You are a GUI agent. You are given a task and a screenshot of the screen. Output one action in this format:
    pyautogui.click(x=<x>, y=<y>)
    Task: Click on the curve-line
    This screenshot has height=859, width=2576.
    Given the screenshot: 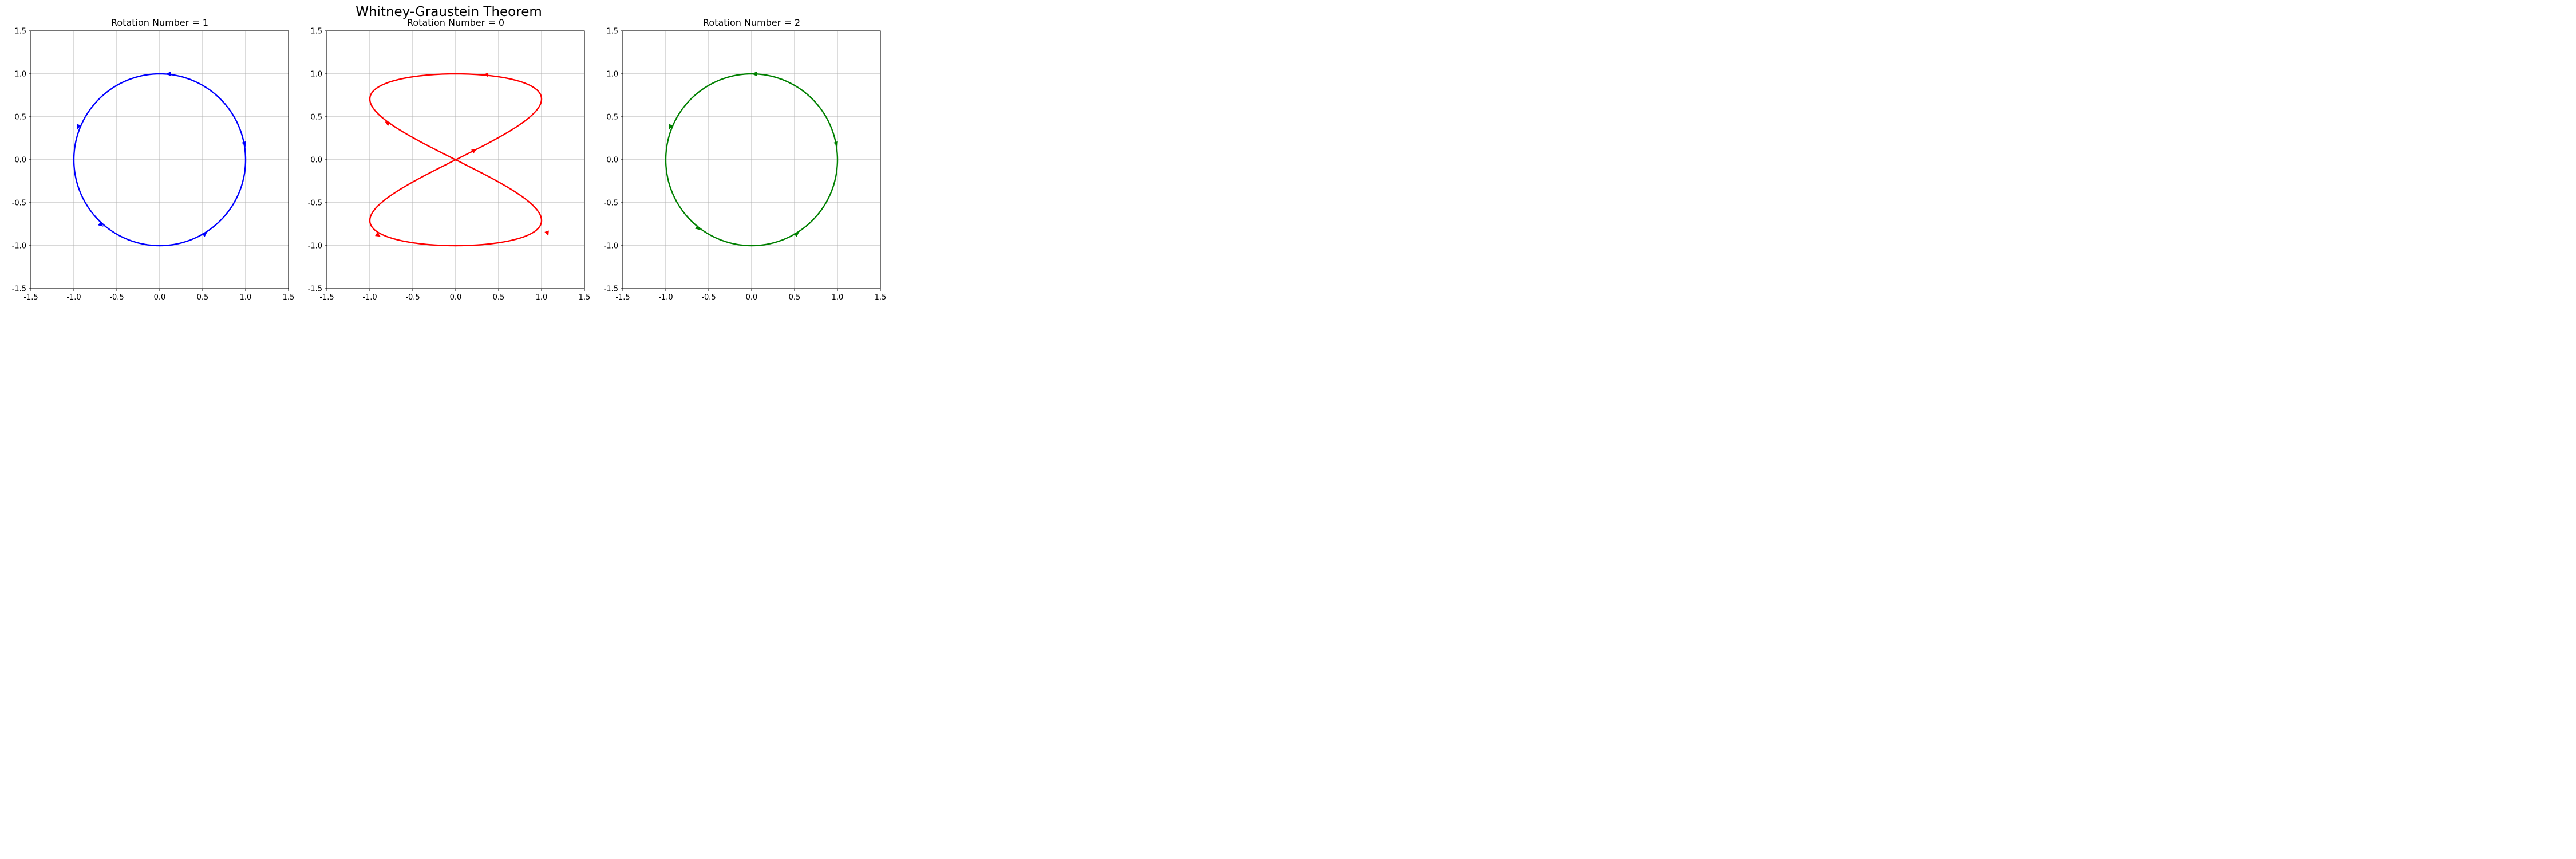 What is the action you would take?
    pyautogui.click(x=456, y=160)
    